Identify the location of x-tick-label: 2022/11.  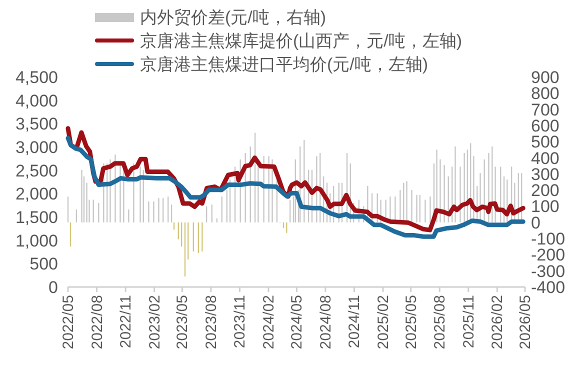
(126, 321).